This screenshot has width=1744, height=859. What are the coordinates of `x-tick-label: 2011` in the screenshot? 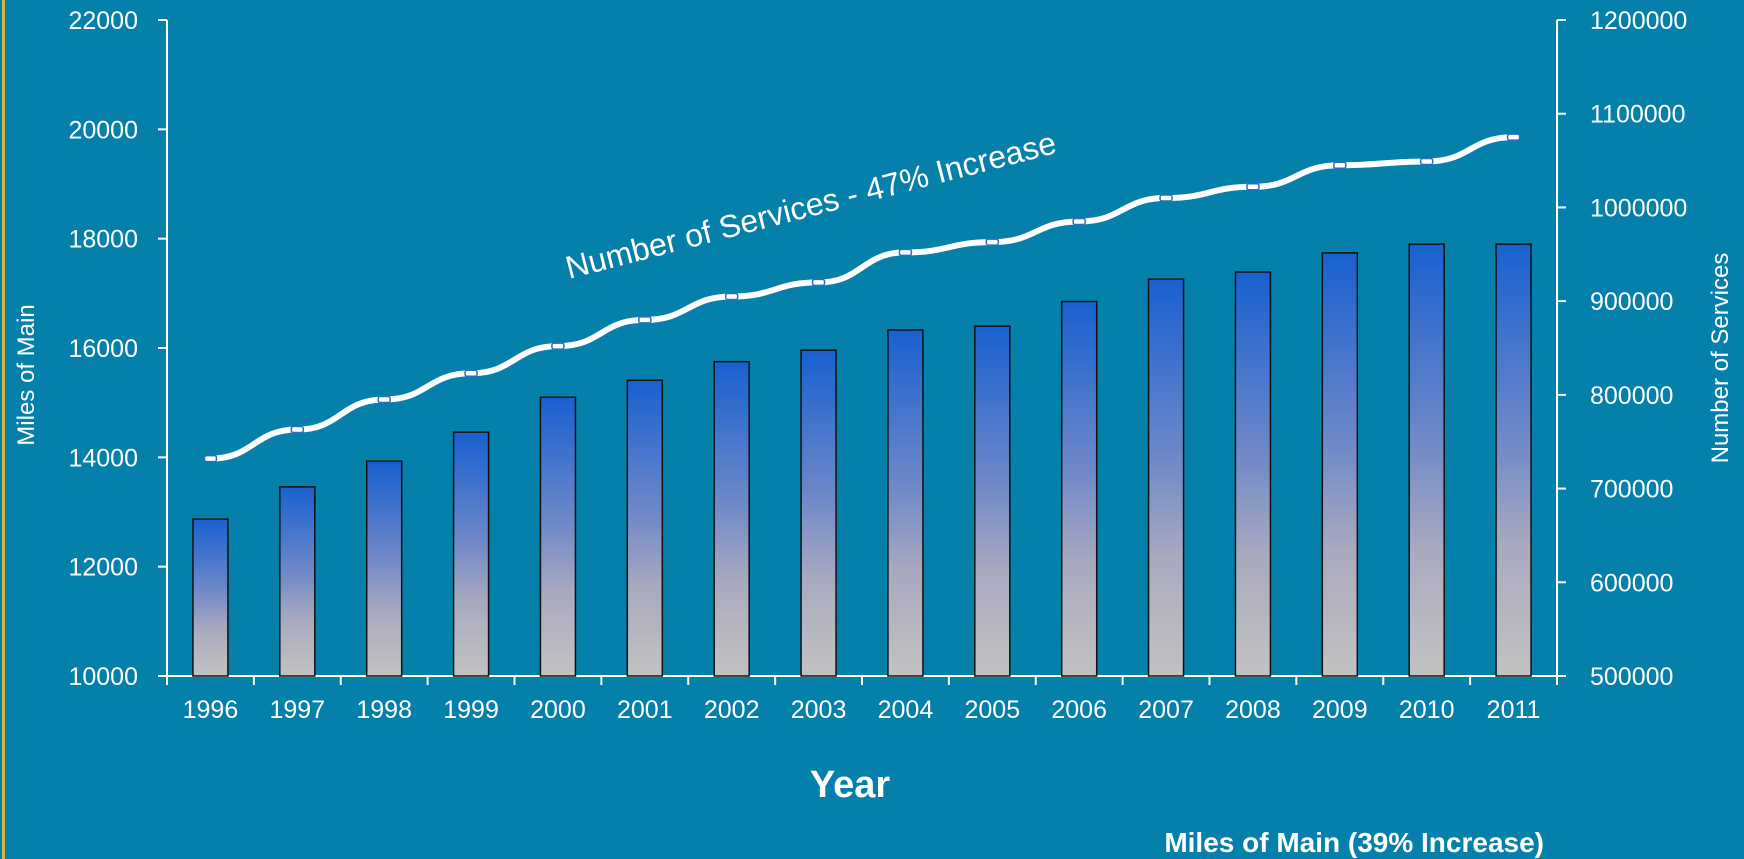 It's located at (1514, 710).